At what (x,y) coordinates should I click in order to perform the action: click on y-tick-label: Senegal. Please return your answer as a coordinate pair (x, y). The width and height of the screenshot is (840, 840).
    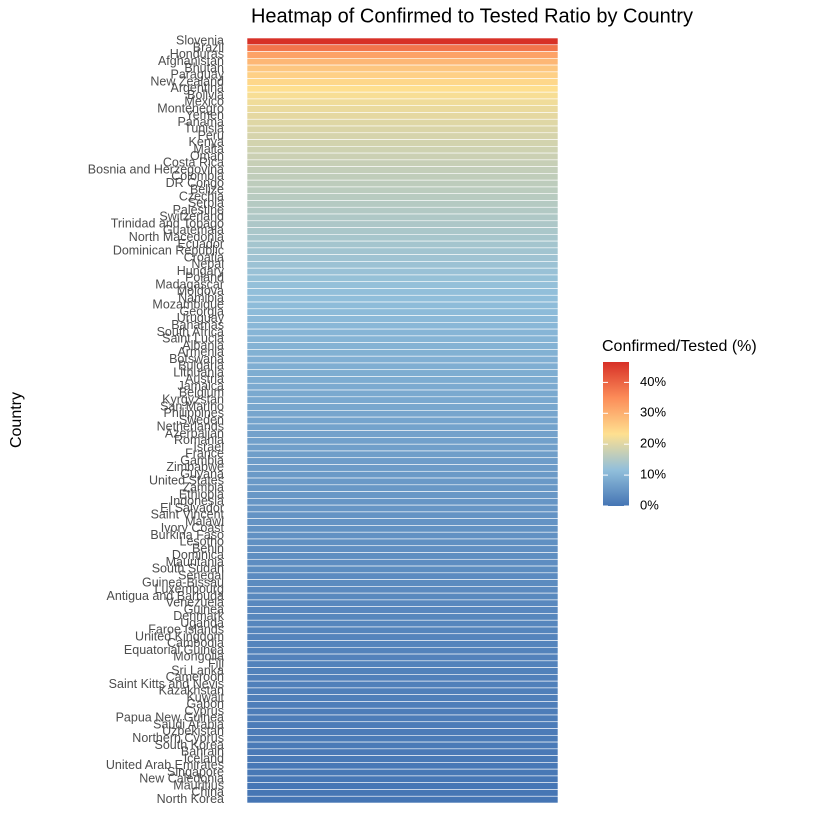
    Looking at the image, I should click on (201, 576).